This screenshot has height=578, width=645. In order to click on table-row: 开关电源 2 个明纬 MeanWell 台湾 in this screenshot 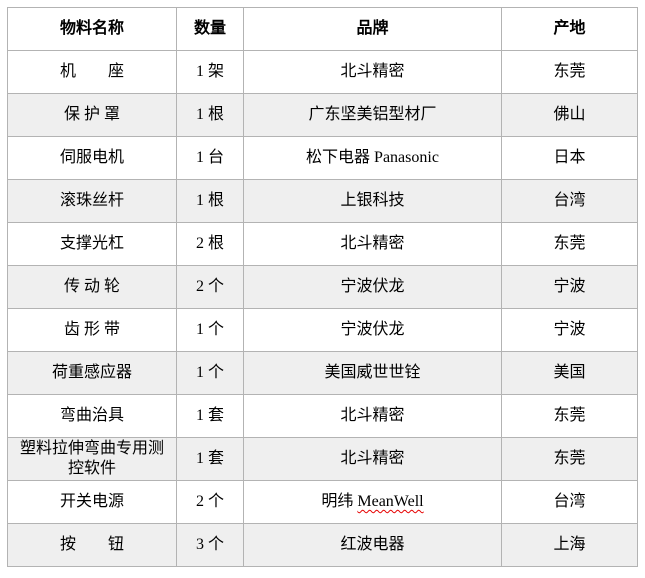, I will do `click(322, 502)`.